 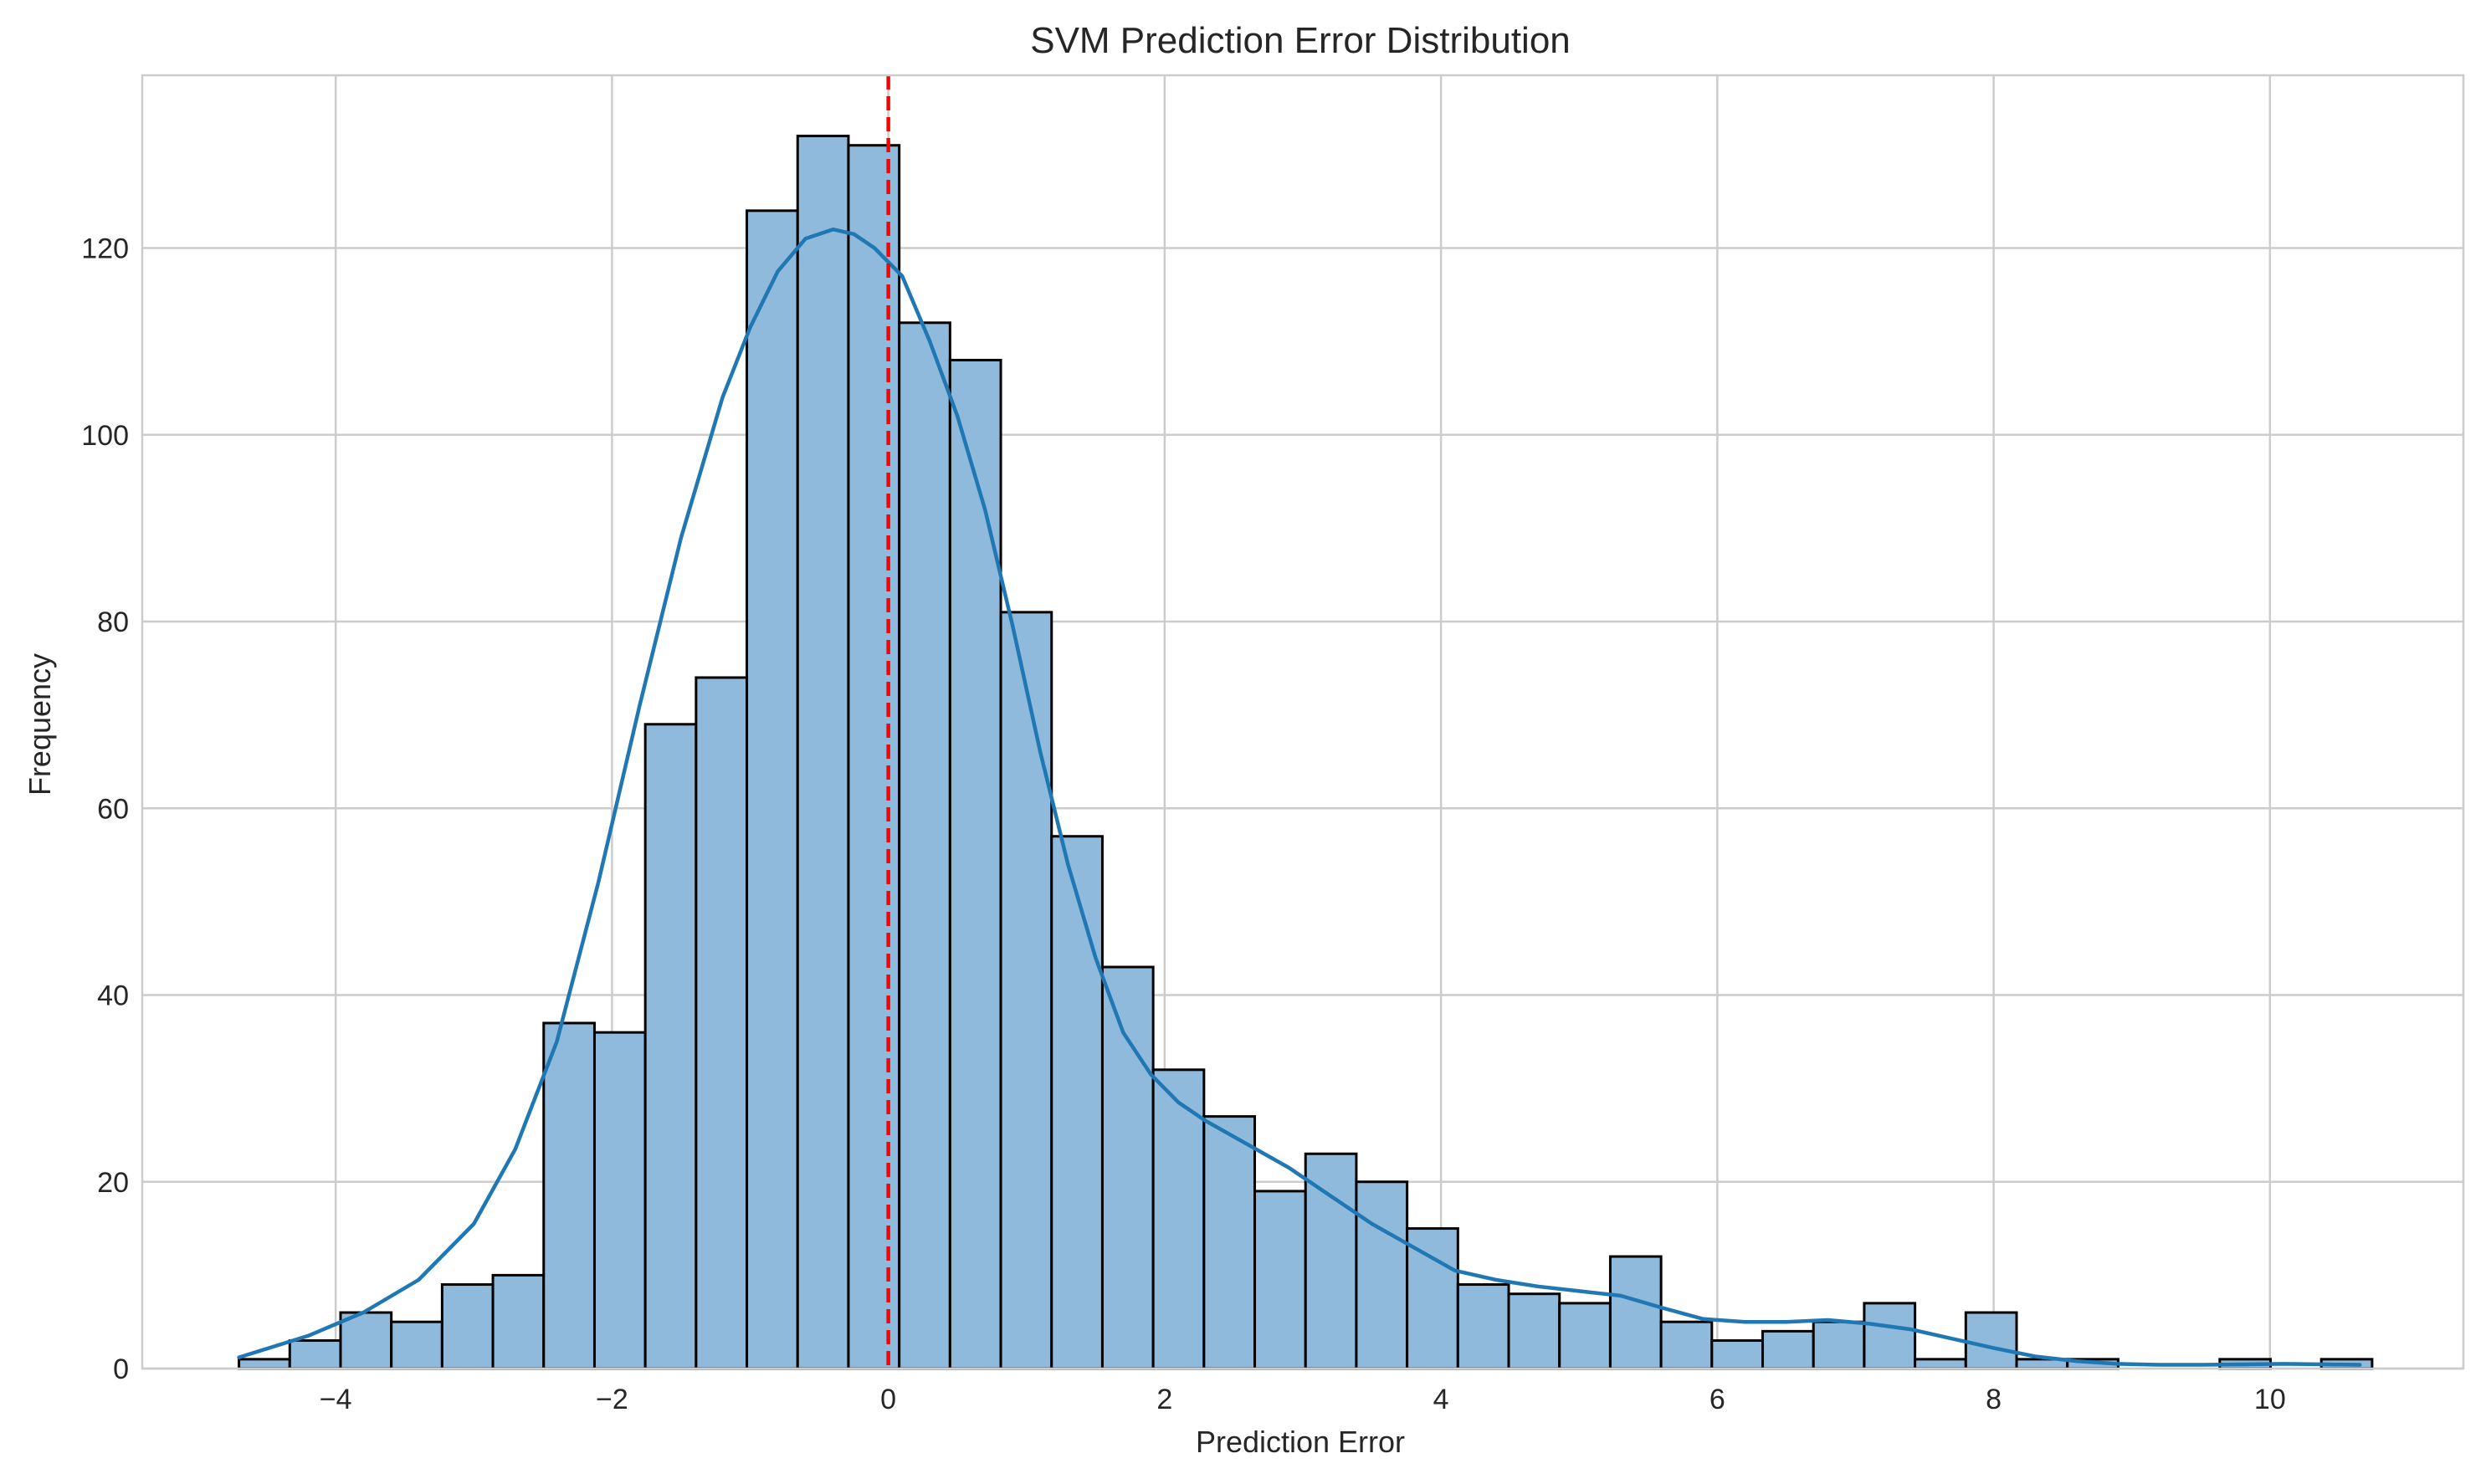 I want to click on x-axis-ticks: −4 −2 0 2 4 6 8 10, so click(x=1303, y=1399).